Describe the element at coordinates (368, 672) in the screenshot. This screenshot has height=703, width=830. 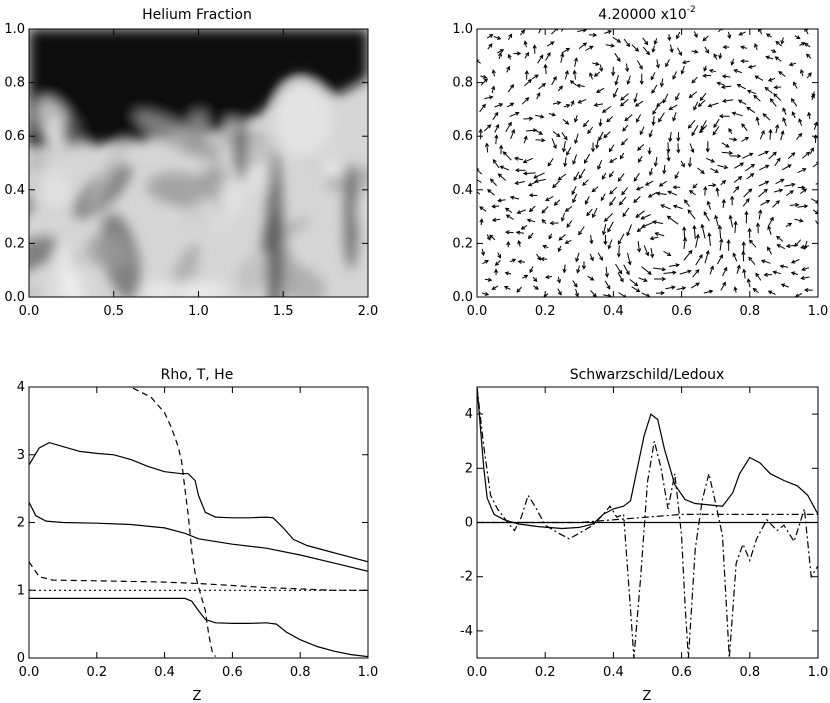
I see `x-tick-label: 1.0` at that location.